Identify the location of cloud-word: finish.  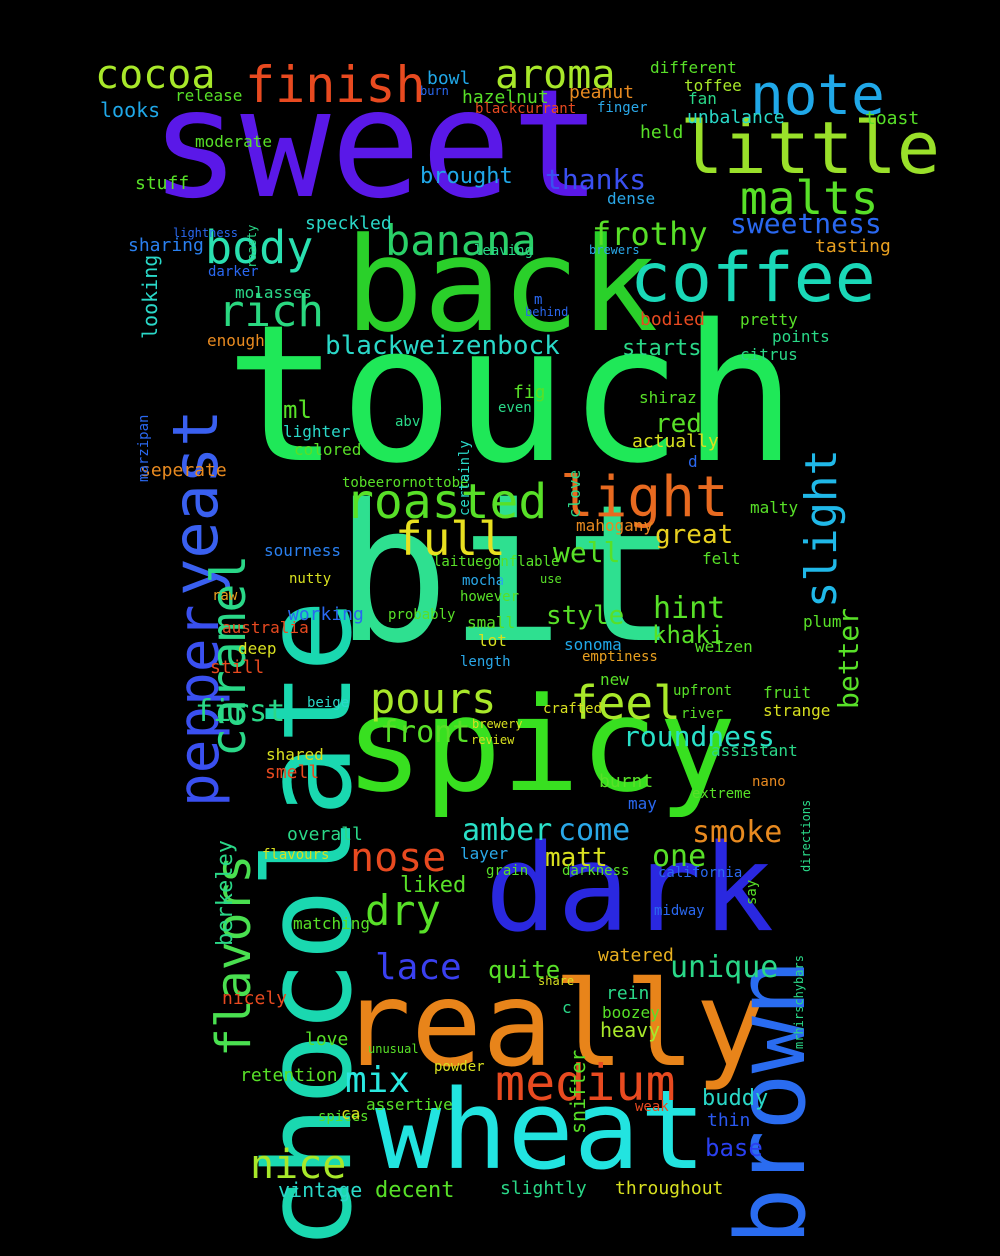
(335, 85).